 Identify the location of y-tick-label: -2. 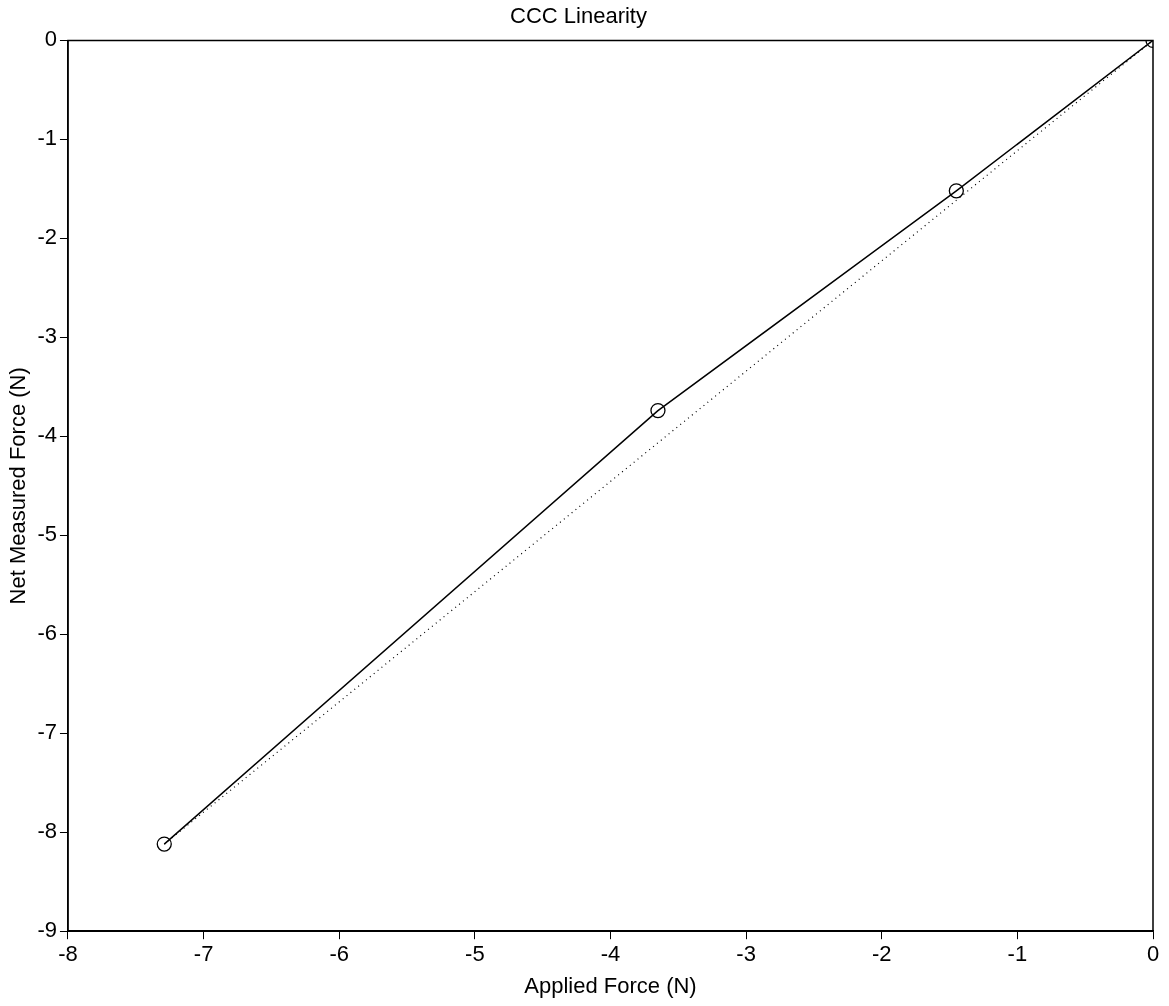
(47, 237).